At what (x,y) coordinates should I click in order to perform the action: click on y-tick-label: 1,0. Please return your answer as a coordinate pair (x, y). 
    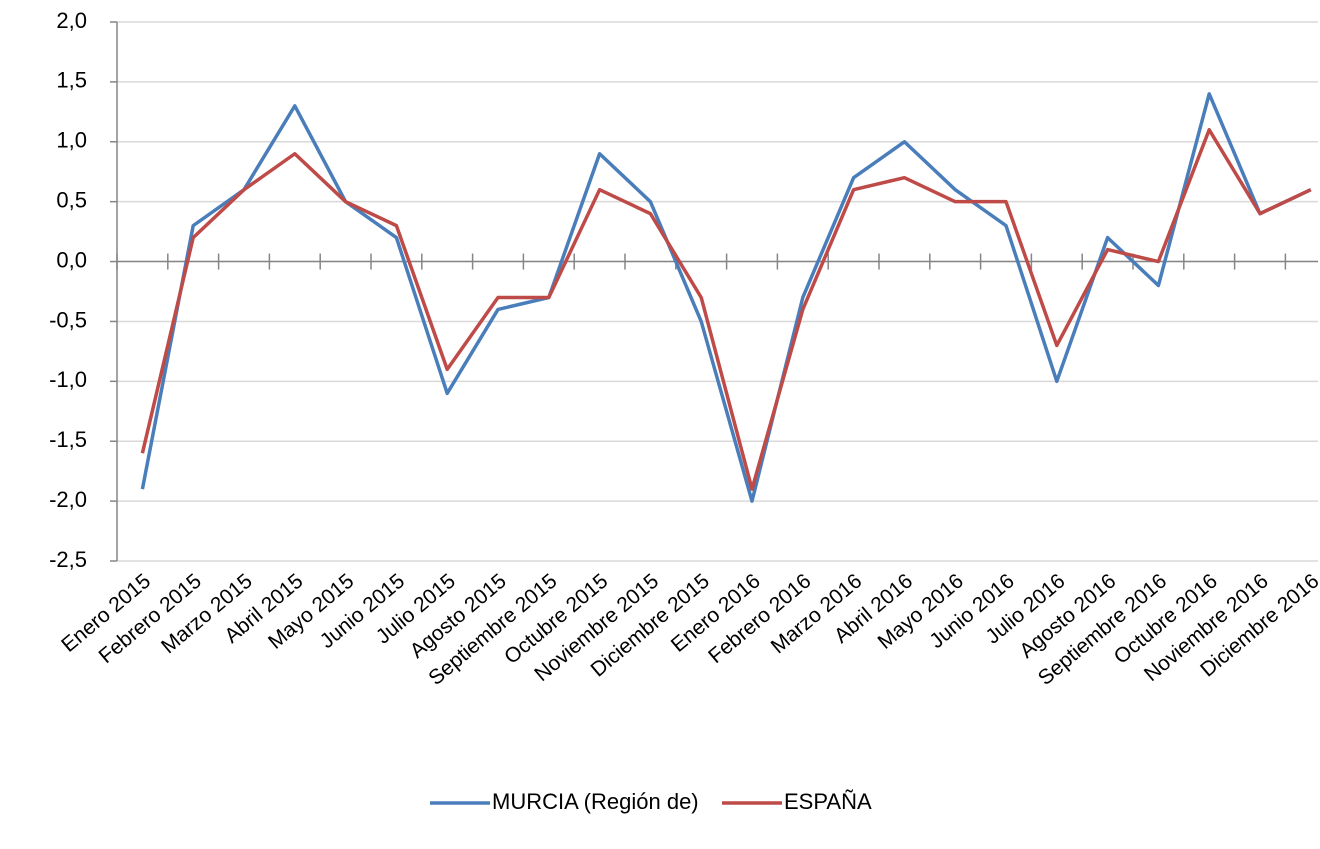
    Looking at the image, I should click on (71, 140).